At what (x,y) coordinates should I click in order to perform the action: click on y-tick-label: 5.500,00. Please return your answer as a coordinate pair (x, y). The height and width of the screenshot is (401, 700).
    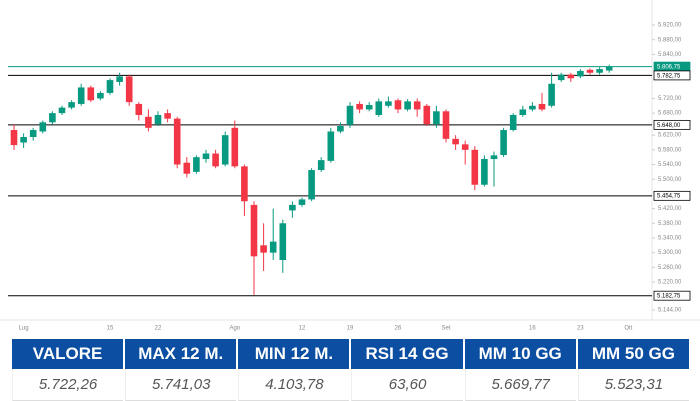
    Looking at the image, I should click on (670, 180).